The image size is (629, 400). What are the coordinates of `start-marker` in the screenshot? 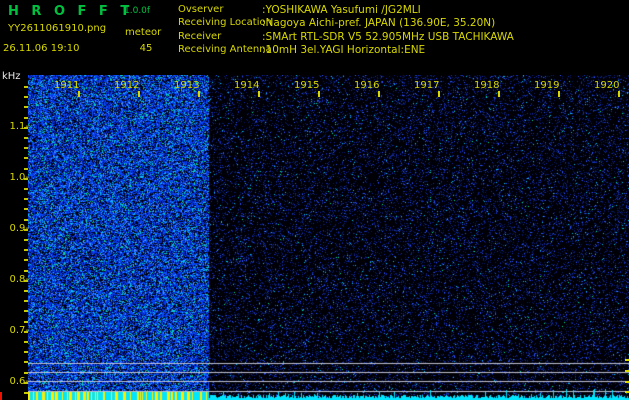 It's located at (1, 396).